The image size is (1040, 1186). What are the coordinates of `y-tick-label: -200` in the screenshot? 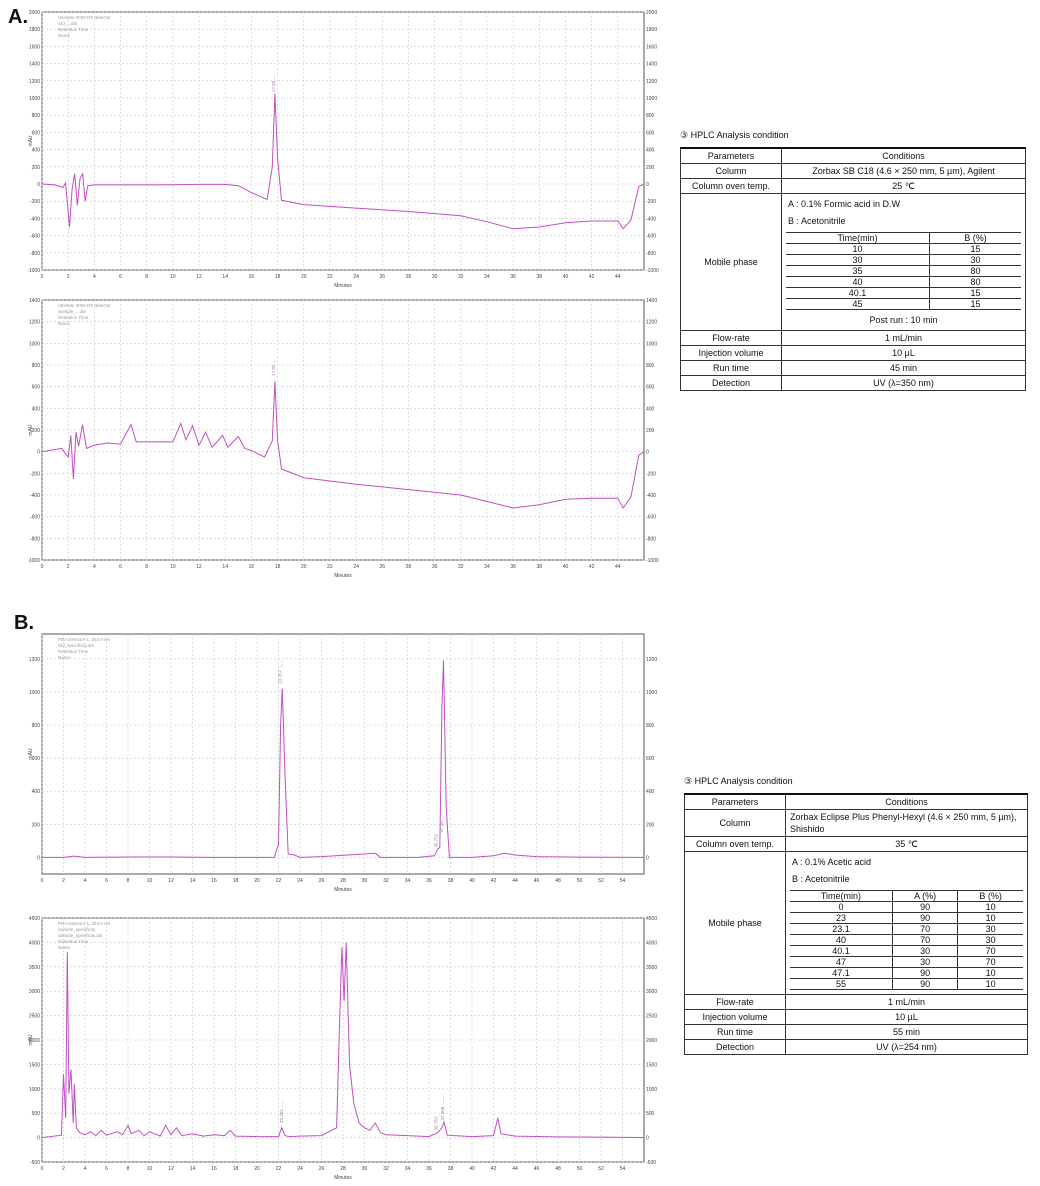 It's located at (35, 202).